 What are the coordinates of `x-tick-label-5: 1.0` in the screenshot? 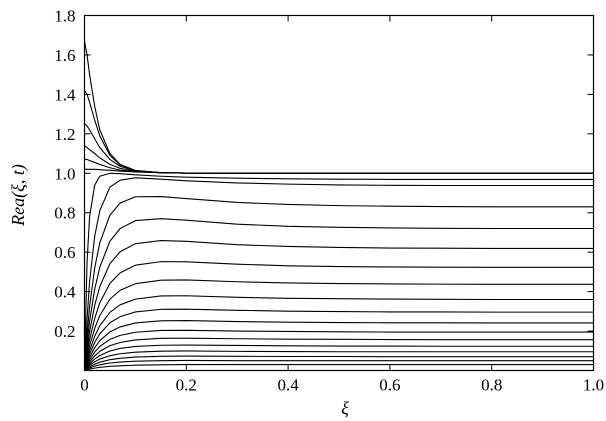 It's located at (593, 385).